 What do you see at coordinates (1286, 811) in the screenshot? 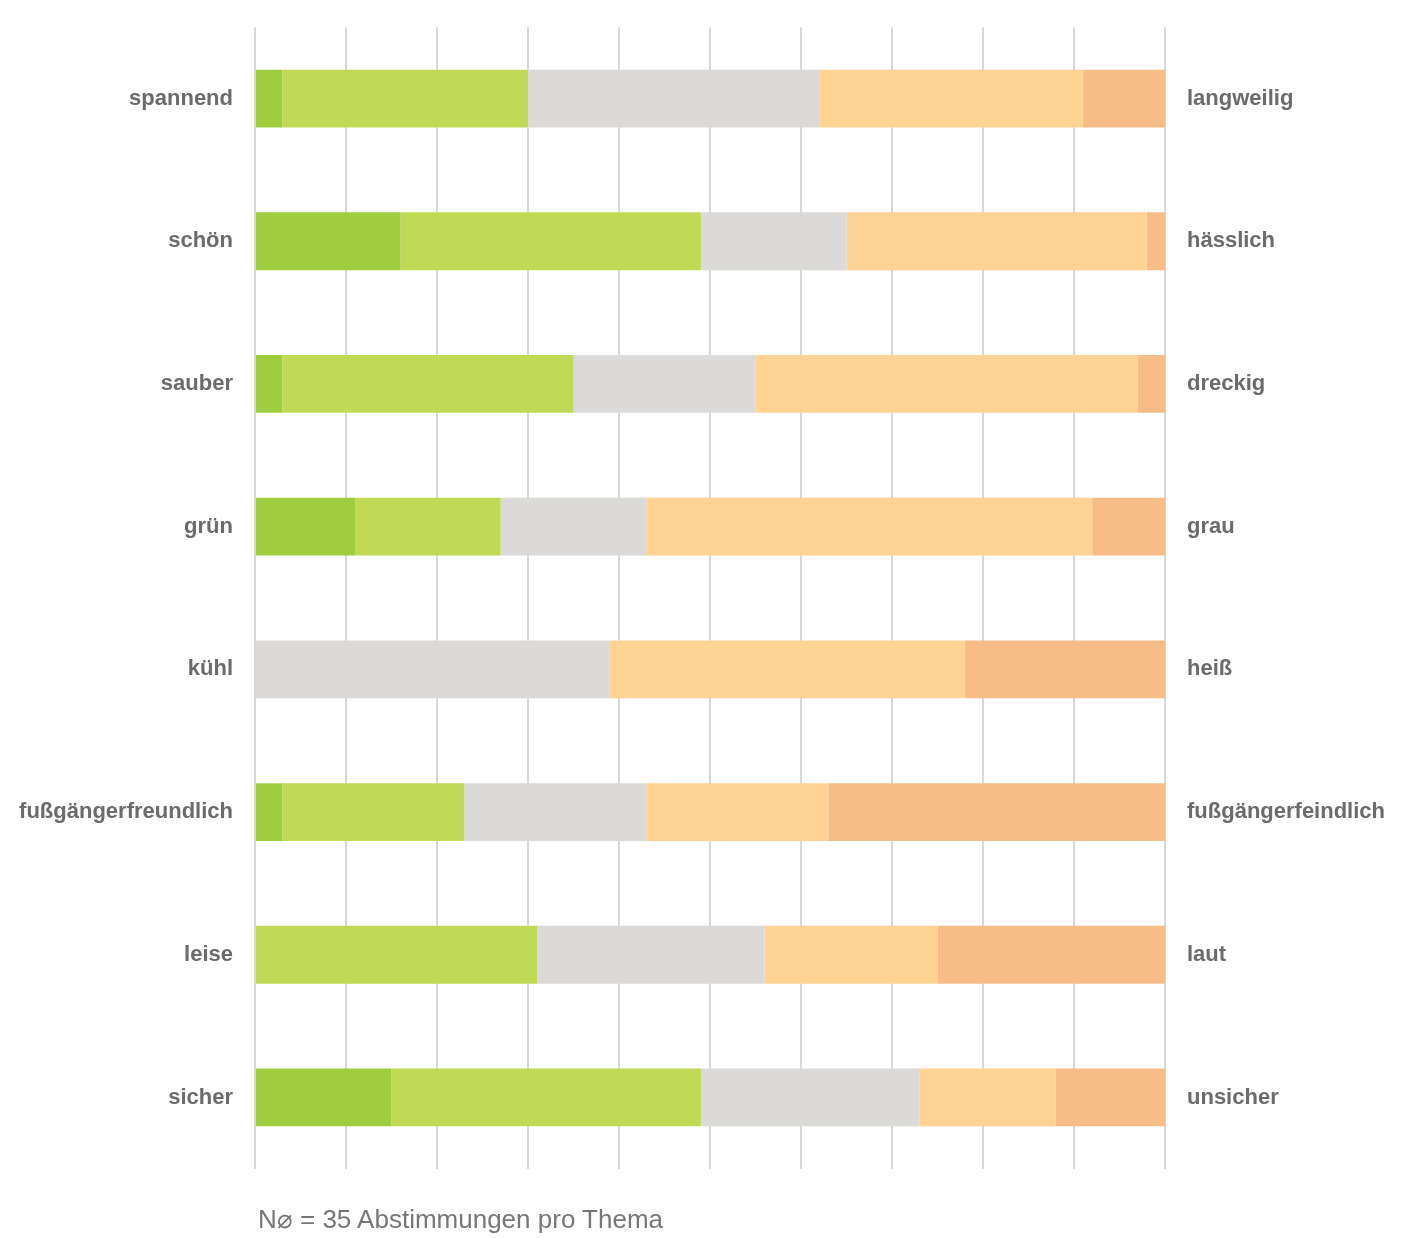
I see `y2-tick-label: fußgängerfeindlich` at bounding box center [1286, 811].